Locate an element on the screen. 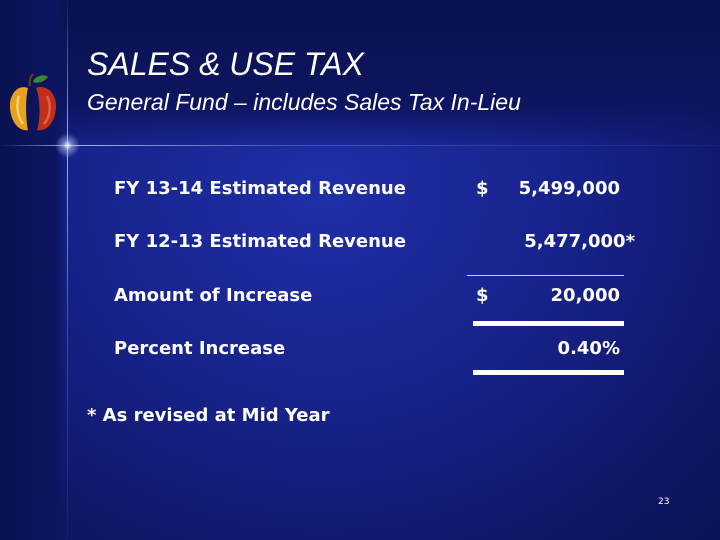  footnote: * As revised at Mid Year is located at coordinates (208, 415).